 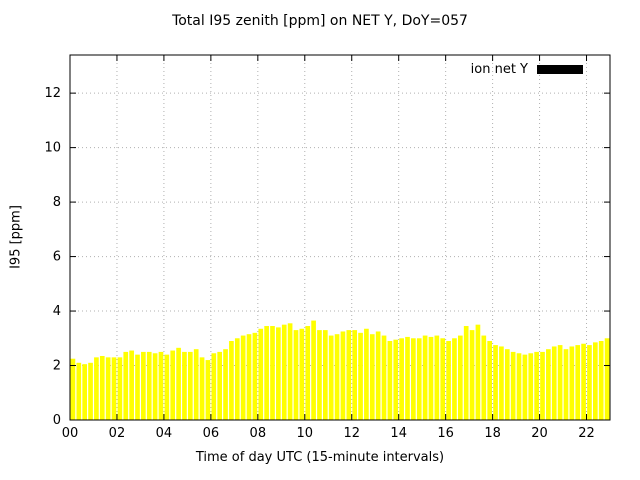 What do you see at coordinates (57, 366) in the screenshot?
I see `svg-text: 2` at bounding box center [57, 366].